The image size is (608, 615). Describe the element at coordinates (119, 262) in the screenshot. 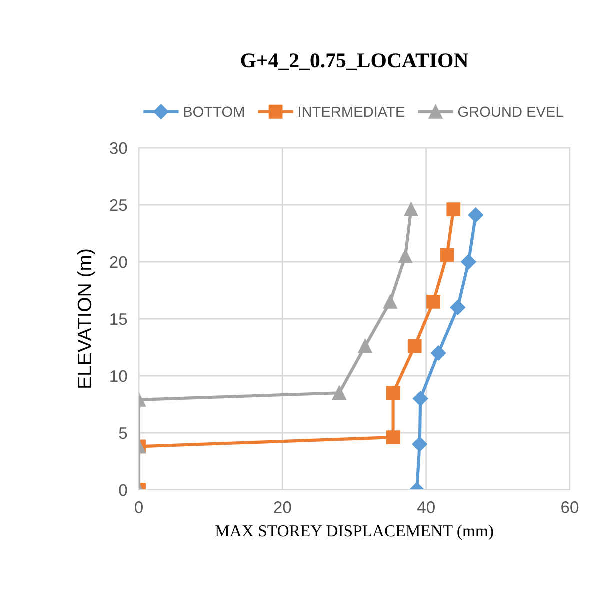

I see `y-tick-label: 20` at that location.